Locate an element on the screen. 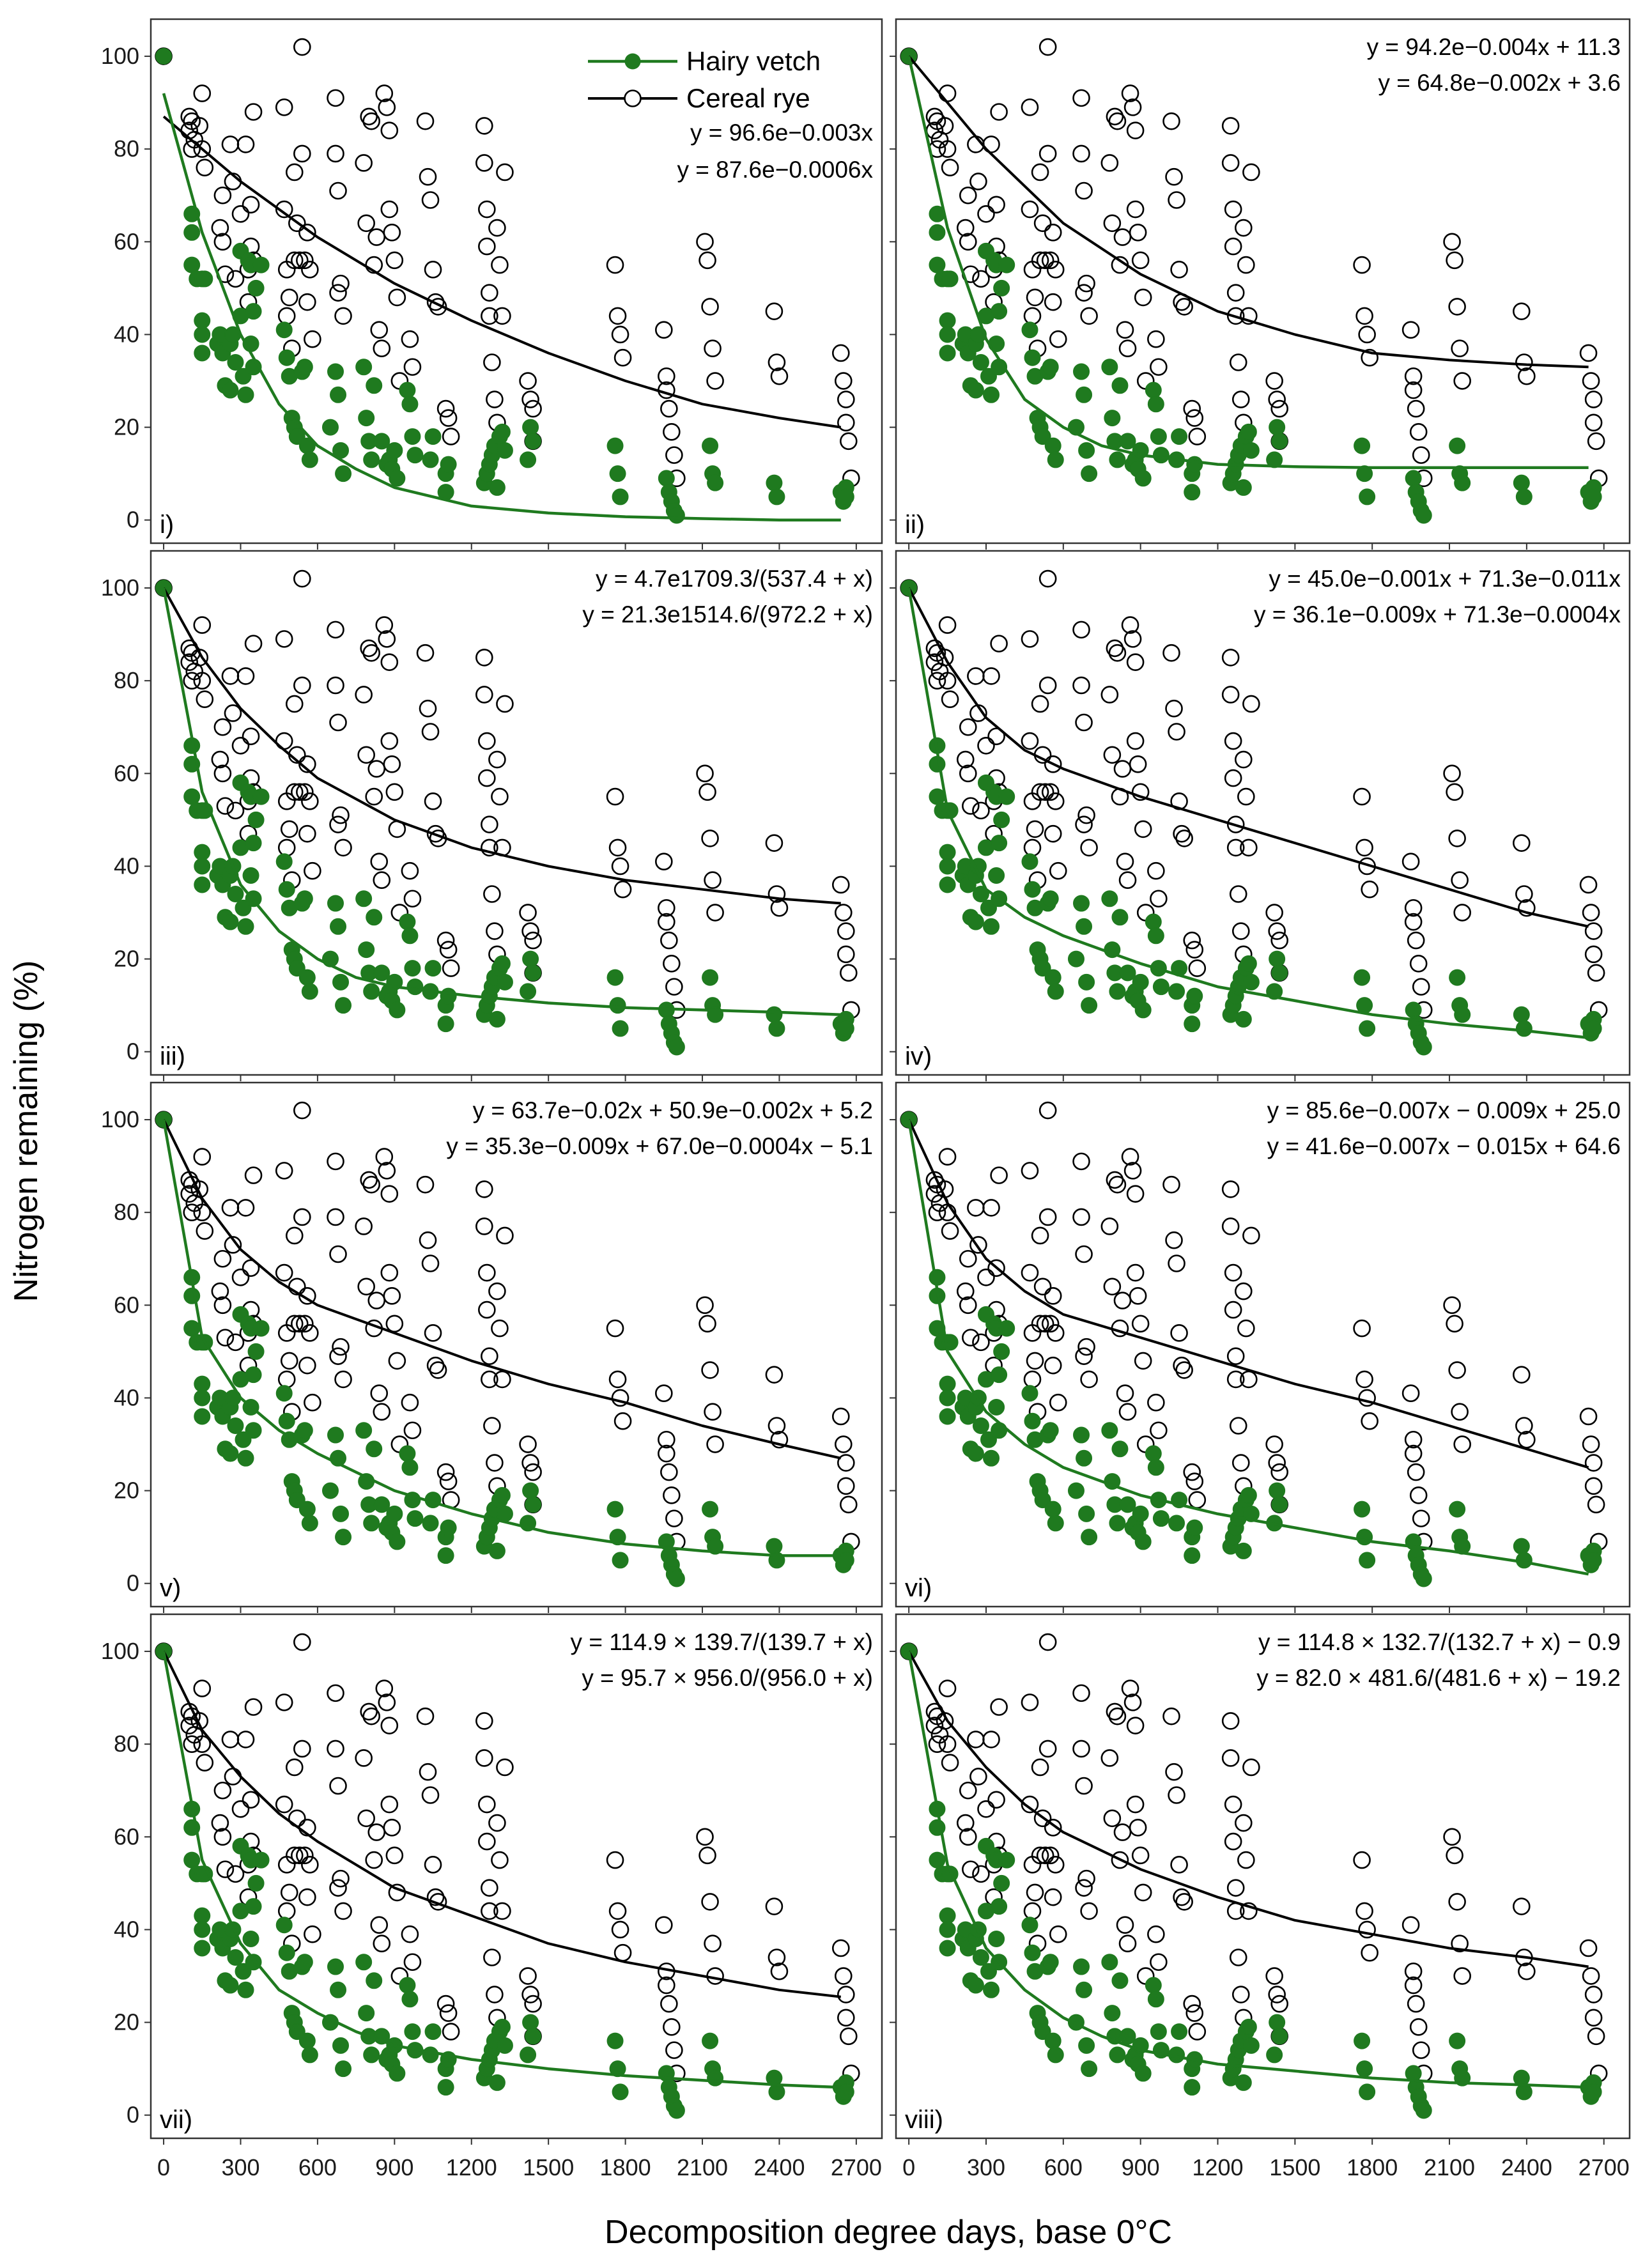 The image size is (1652, 2261). hairy-vetch-fit-line is located at coordinates (501, 1338).